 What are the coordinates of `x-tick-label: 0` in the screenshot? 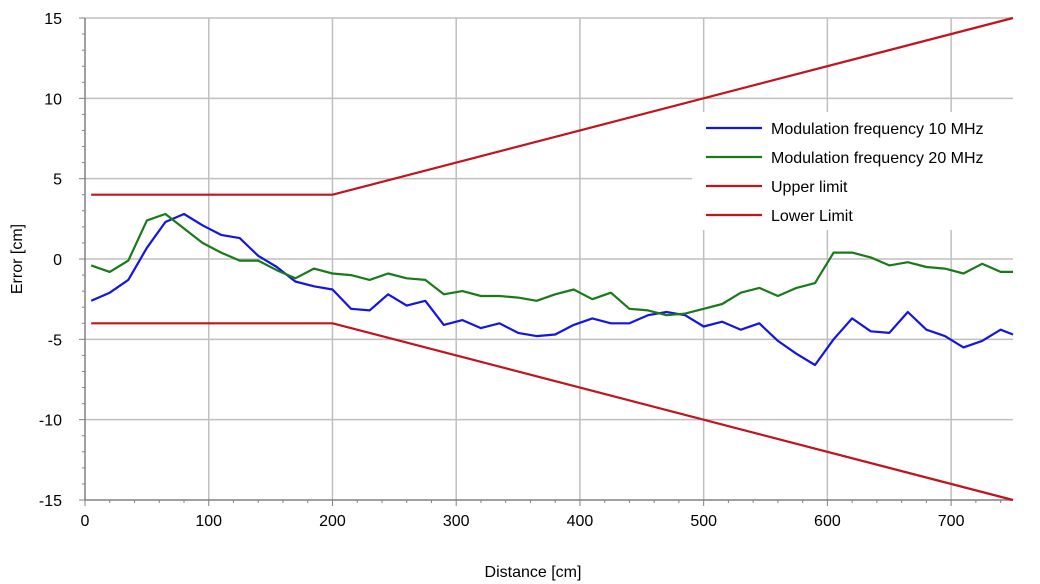 It's located at (85, 521).